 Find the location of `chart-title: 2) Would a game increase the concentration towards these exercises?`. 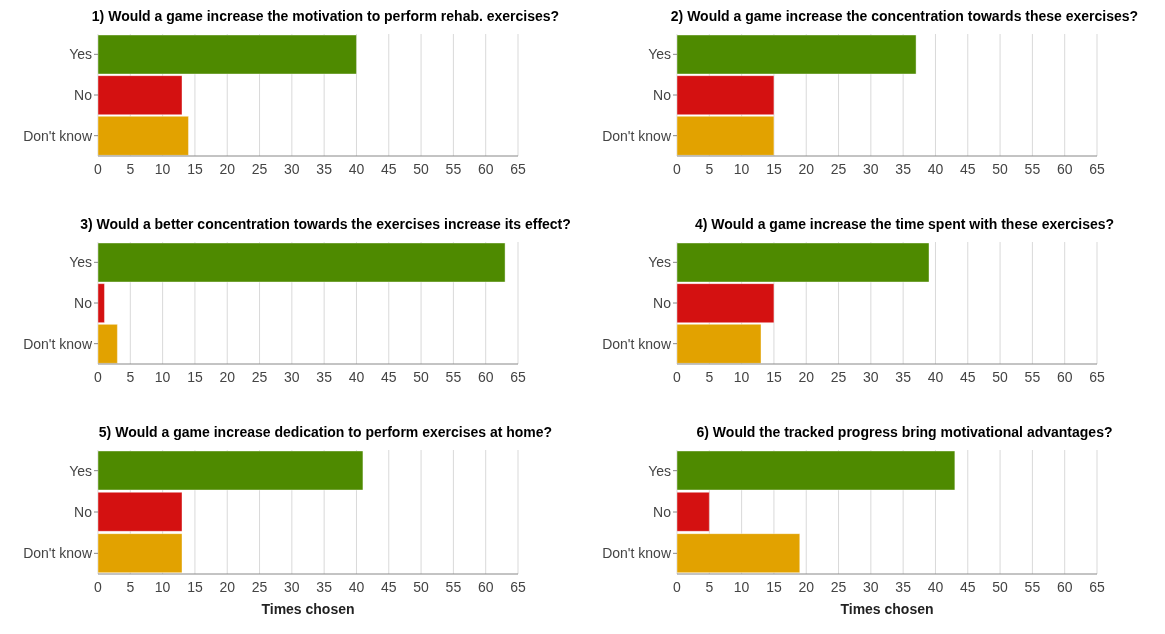

chart-title: 2) Would a game increase the concentration towards these exercises? is located at coordinates (904, 17).